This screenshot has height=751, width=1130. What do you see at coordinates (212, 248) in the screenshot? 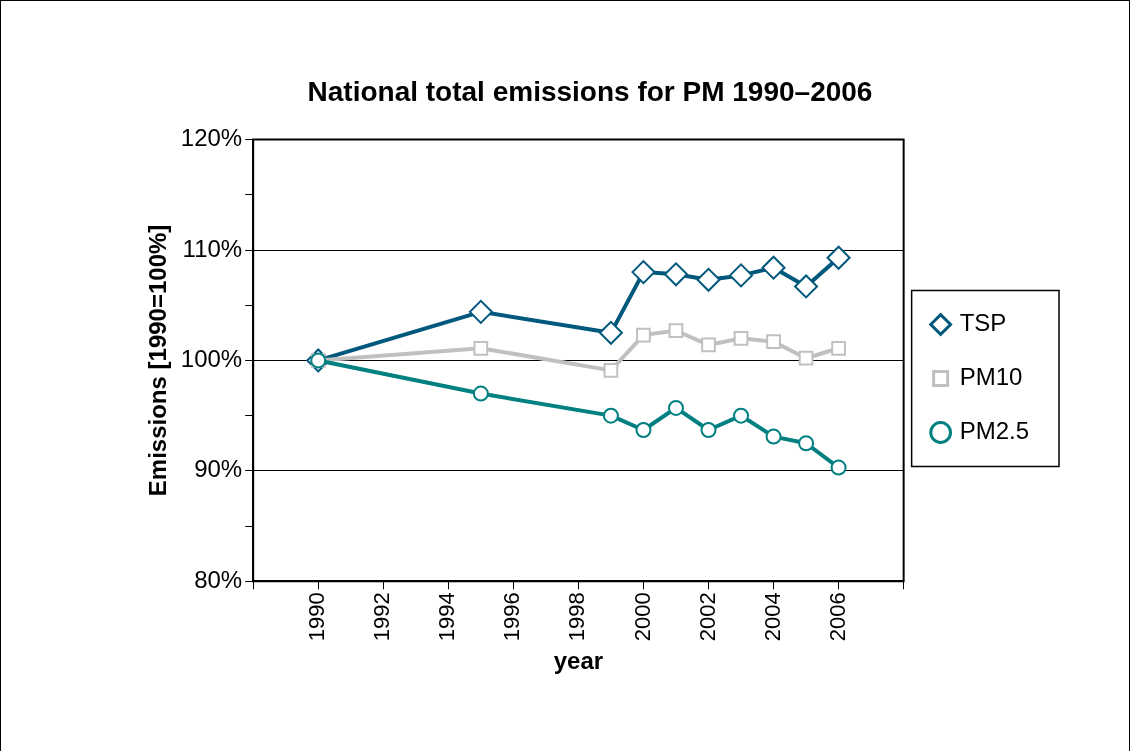
I see `y-tick-label: 110%` at bounding box center [212, 248].